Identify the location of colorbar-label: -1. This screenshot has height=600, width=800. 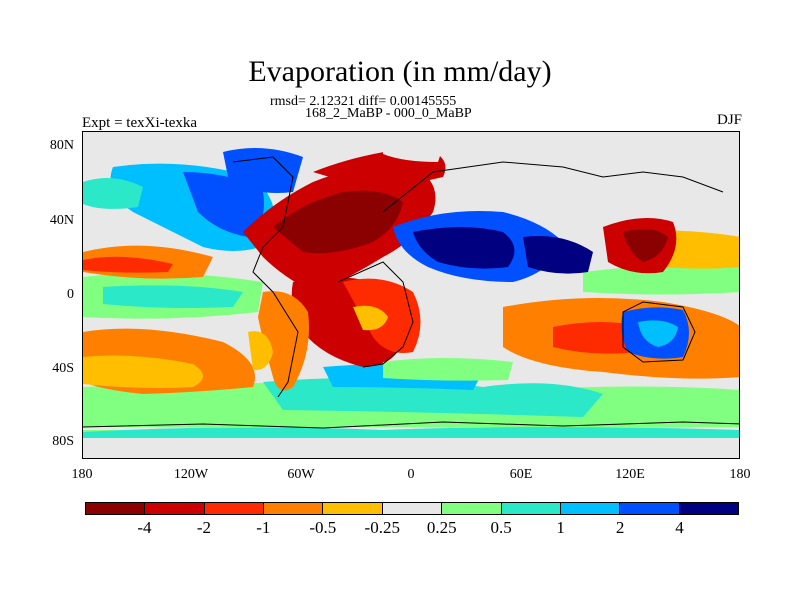
(263, 527).